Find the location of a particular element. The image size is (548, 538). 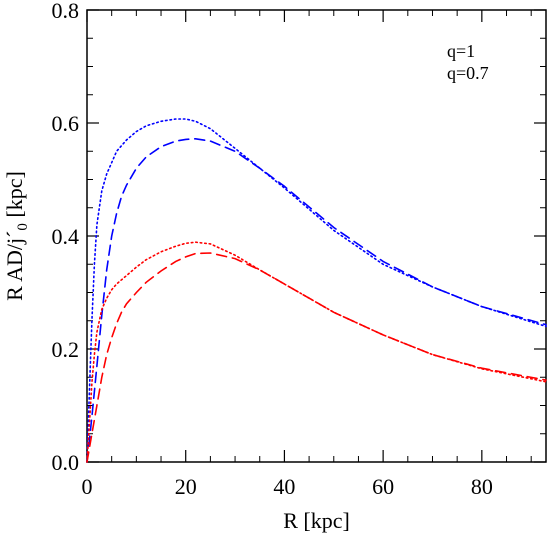

y-tick-label: 0.6 is located at coordinates (66, 123).